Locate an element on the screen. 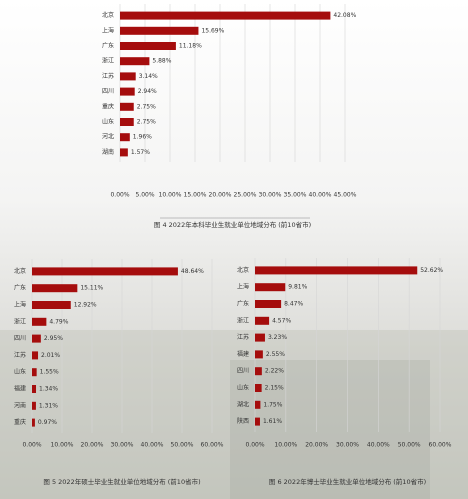  chart-title: 图 4 2022年本科毕业生就业单位地域分布 (前10省市) is located at coordinates (232, 224).